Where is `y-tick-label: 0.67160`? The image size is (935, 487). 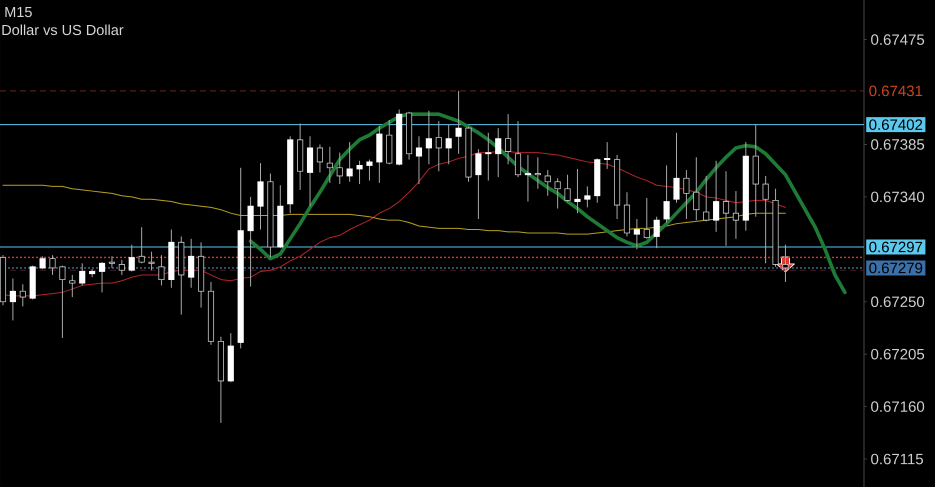 y-tick-label: 0.67160 is located at coordinates (897, 406).